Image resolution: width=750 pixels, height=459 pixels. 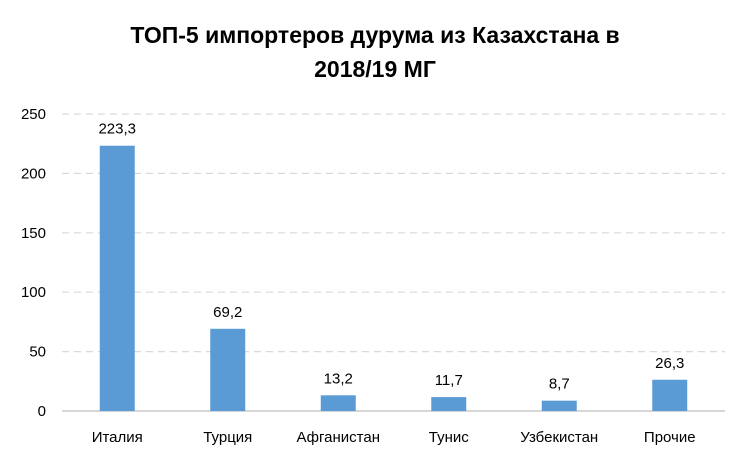 What do you see at coordinates (670, 437) in the screenshot?
I see `x-category-label: Прочие` at bounding box center [670, 437].